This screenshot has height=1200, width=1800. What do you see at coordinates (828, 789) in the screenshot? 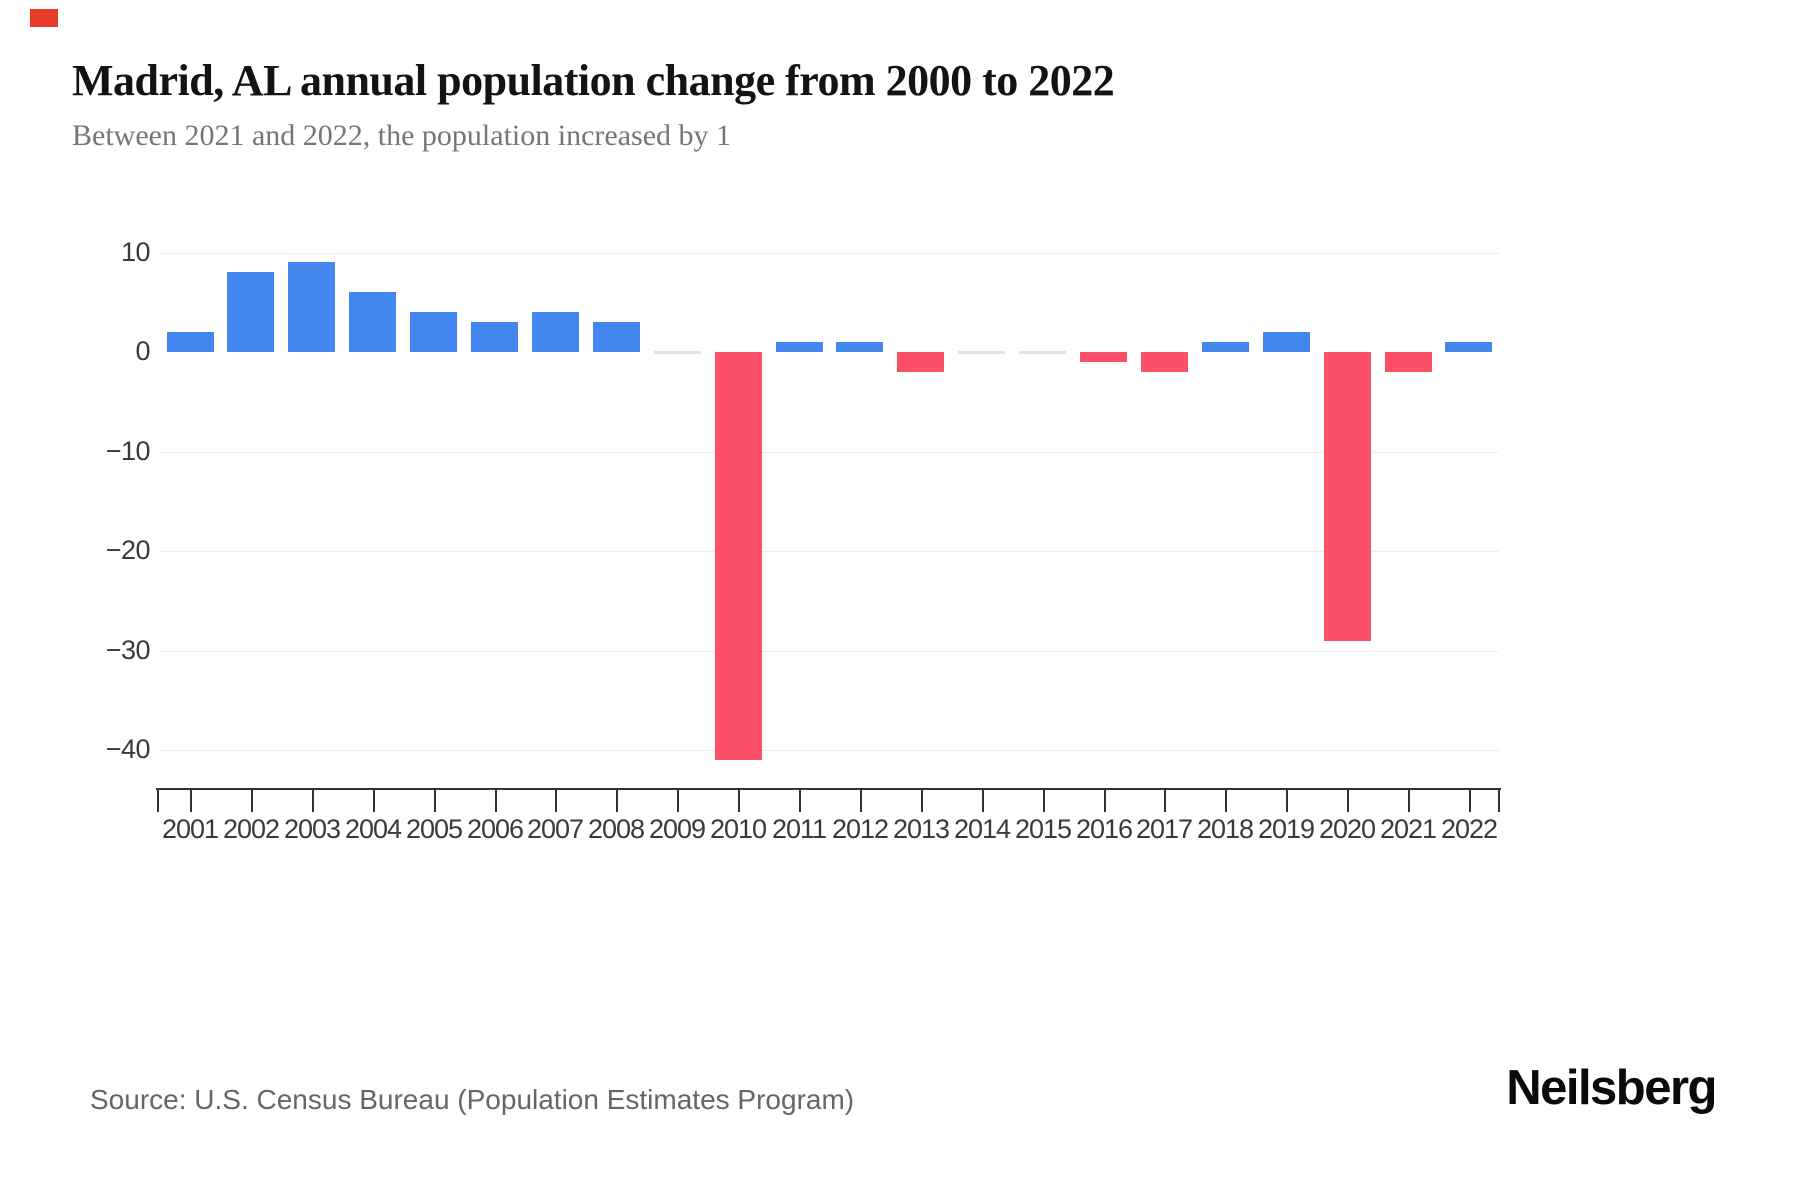
I see `x-axis-line` at bounding box center [828, 789].